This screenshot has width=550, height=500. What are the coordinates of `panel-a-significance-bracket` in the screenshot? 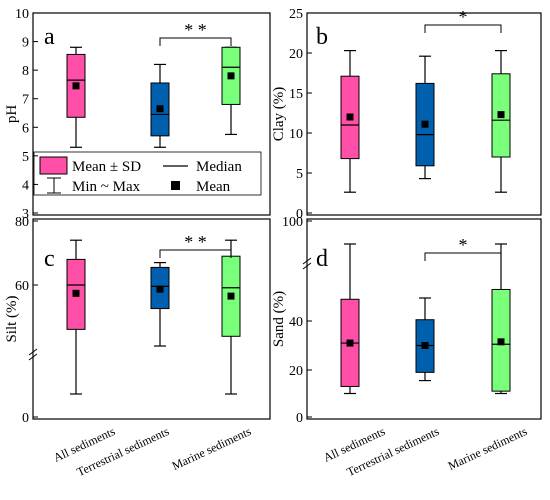 It's located at (195, 41).